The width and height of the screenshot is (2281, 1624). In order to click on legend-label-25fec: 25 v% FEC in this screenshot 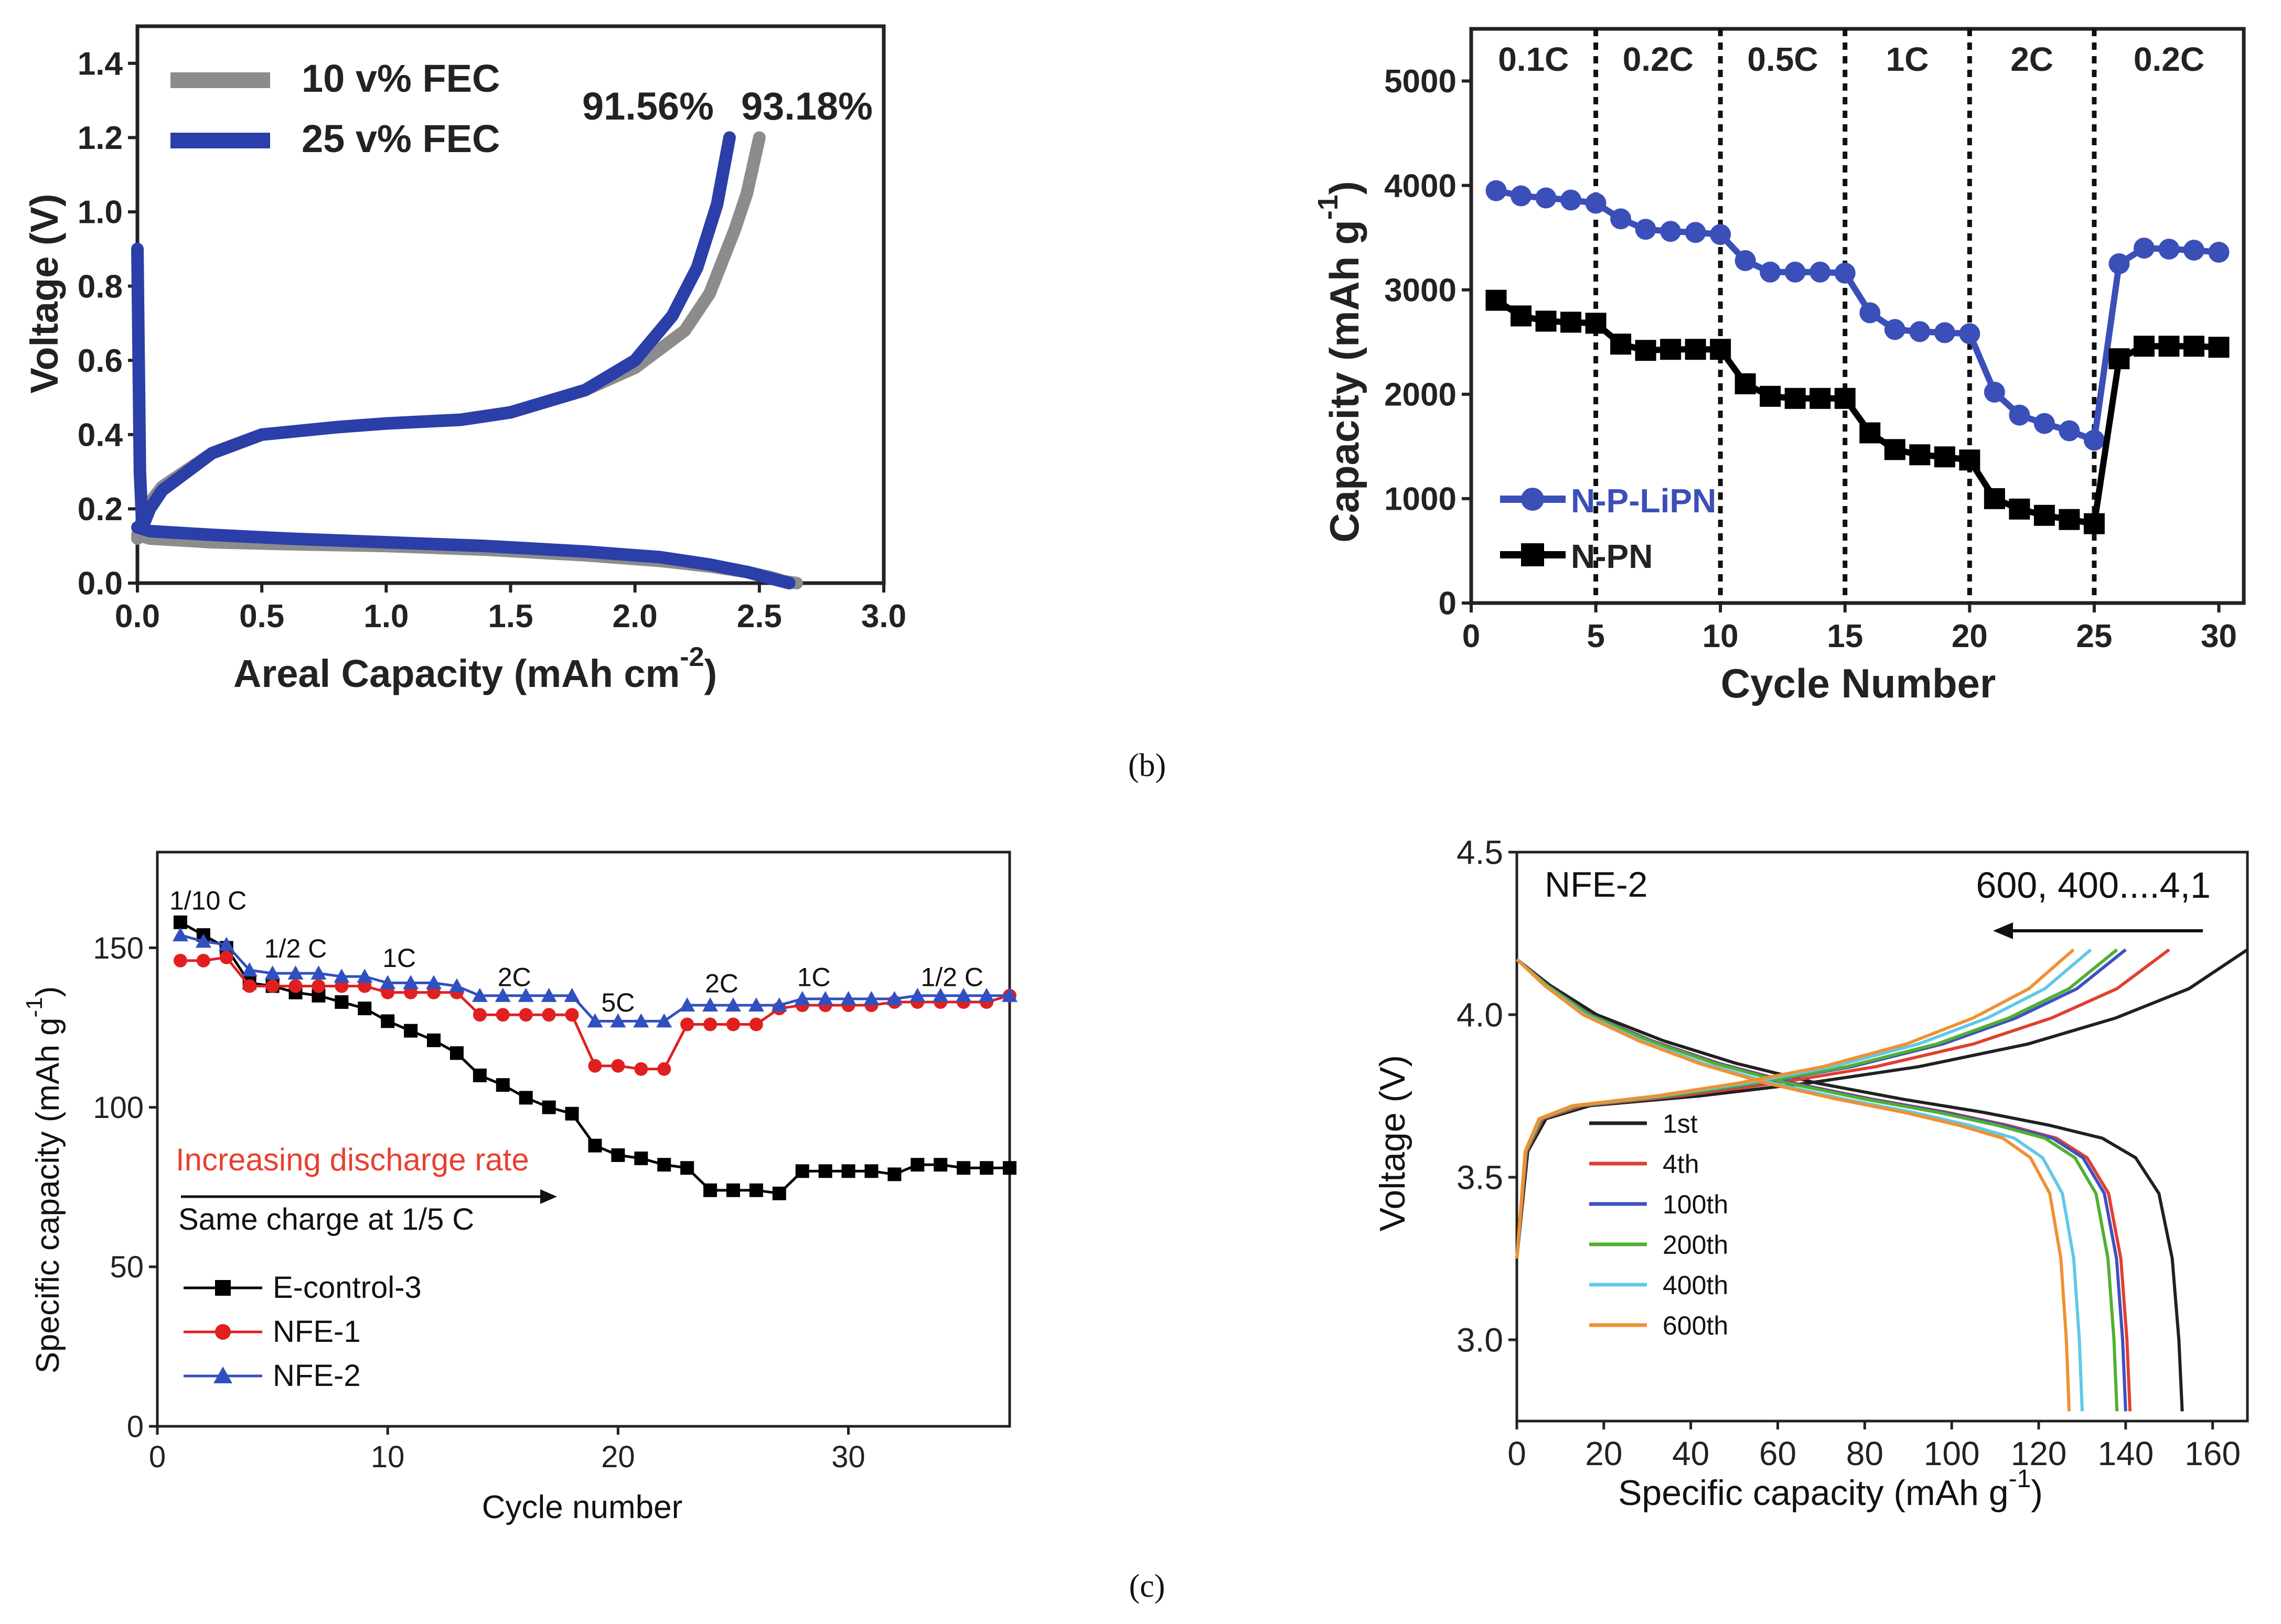, I will do `click(401, 138)`.